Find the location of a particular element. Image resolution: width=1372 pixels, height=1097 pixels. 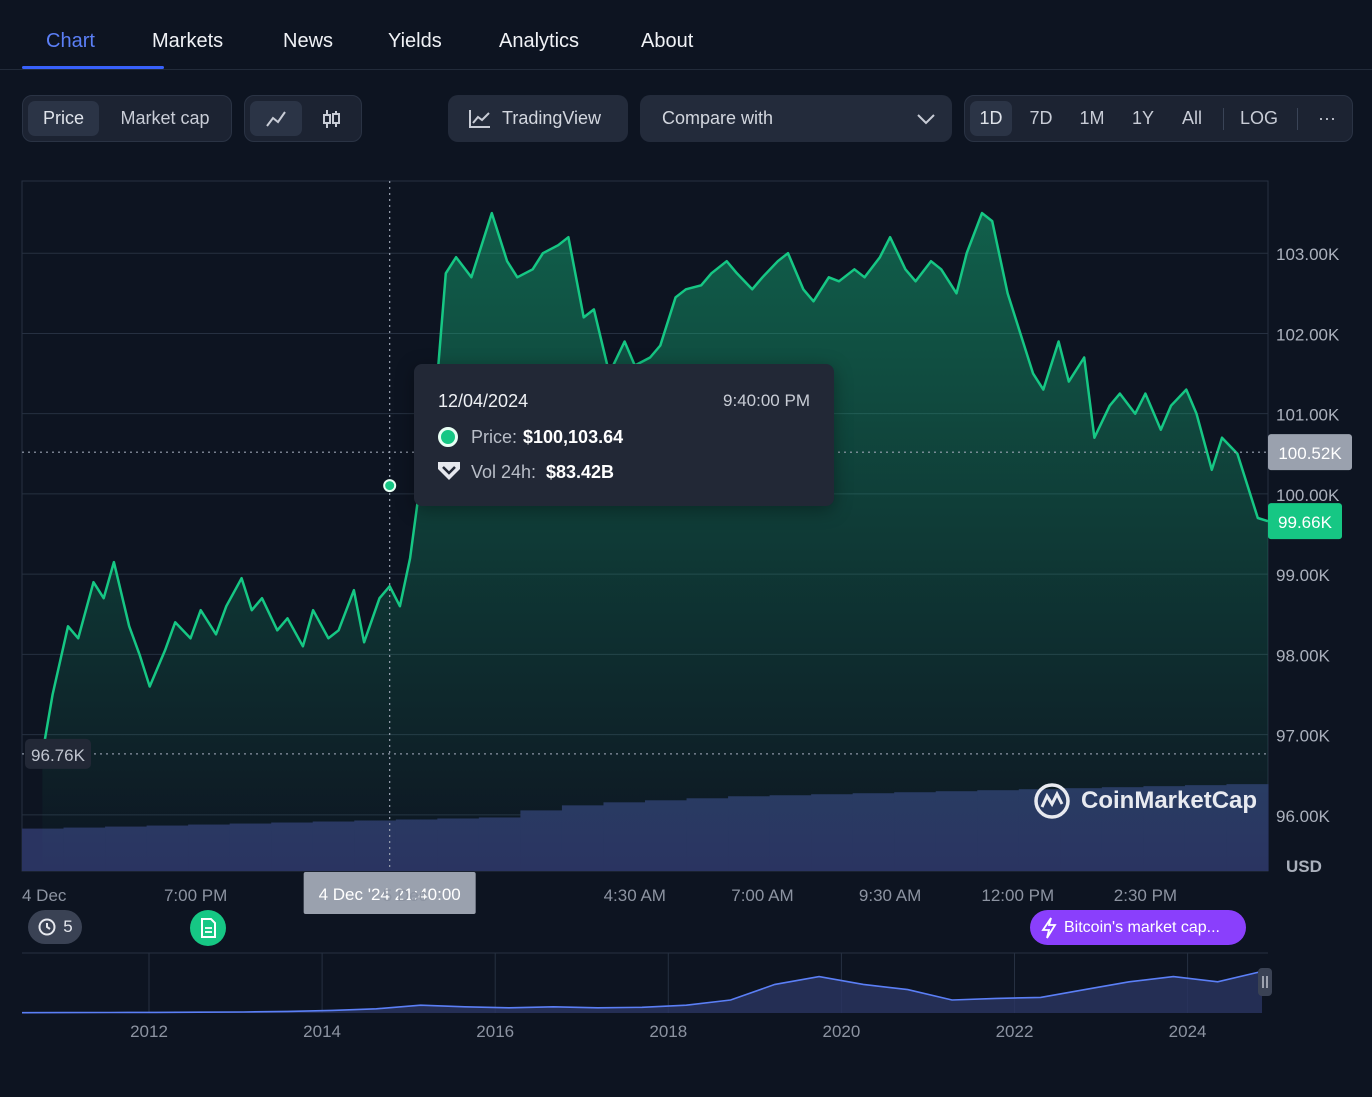

history-events-button: 5 is located at coordinates (55, 927).